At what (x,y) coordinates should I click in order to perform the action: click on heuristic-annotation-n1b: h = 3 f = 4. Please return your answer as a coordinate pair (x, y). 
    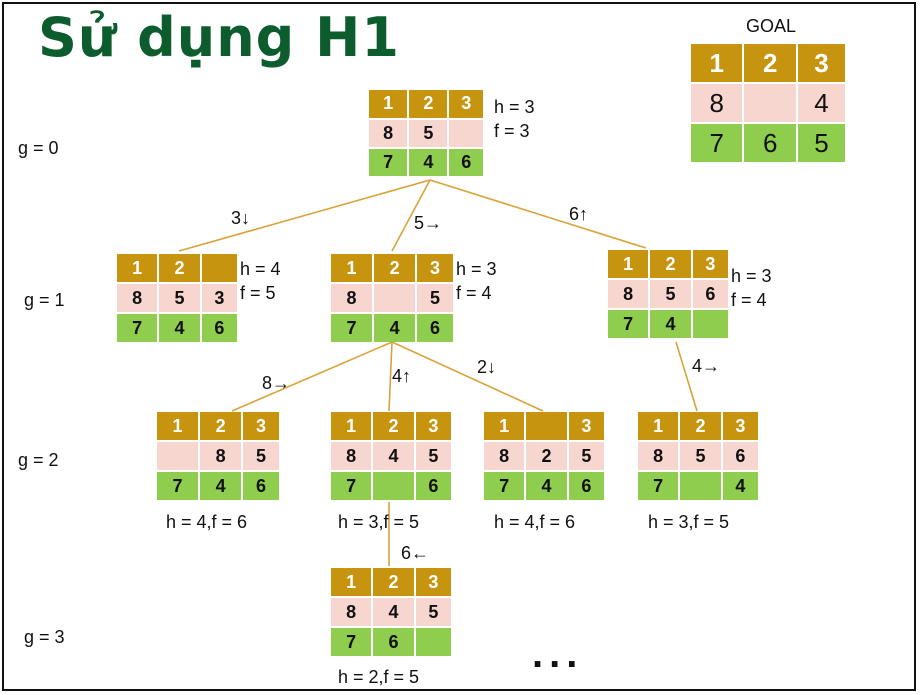
    Looking at the image, I should click on (476, 281).